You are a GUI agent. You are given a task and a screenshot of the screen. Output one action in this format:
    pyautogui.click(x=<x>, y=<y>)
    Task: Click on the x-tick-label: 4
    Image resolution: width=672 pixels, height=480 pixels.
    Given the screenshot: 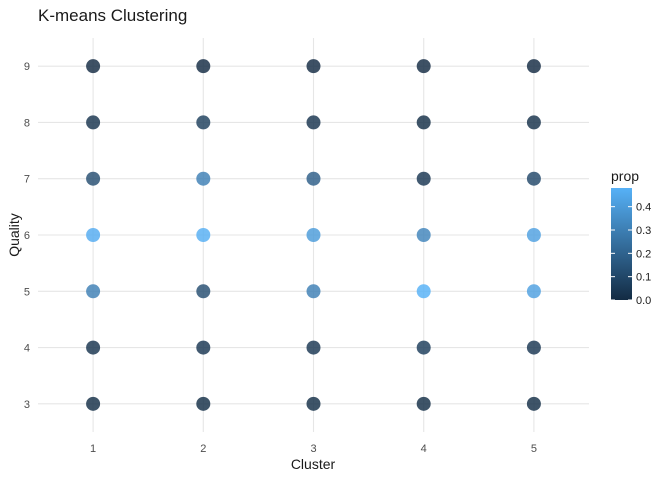 What is the action you would take?
    pyautogui.click(x=424, y=449)
    